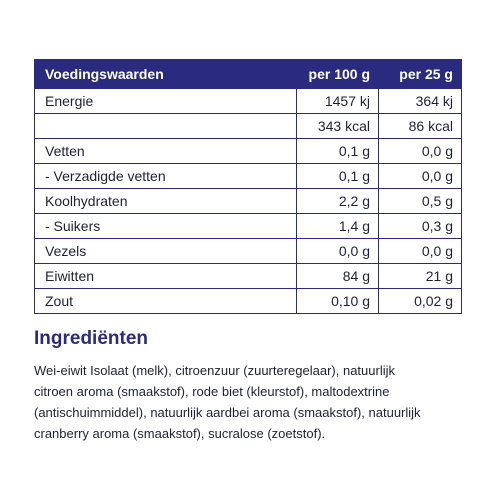 The image size is (496, 496). Describe the element at coordinates (165, 276) in the screenshot. I see `nutrient-label: Eiwitten` at that location.